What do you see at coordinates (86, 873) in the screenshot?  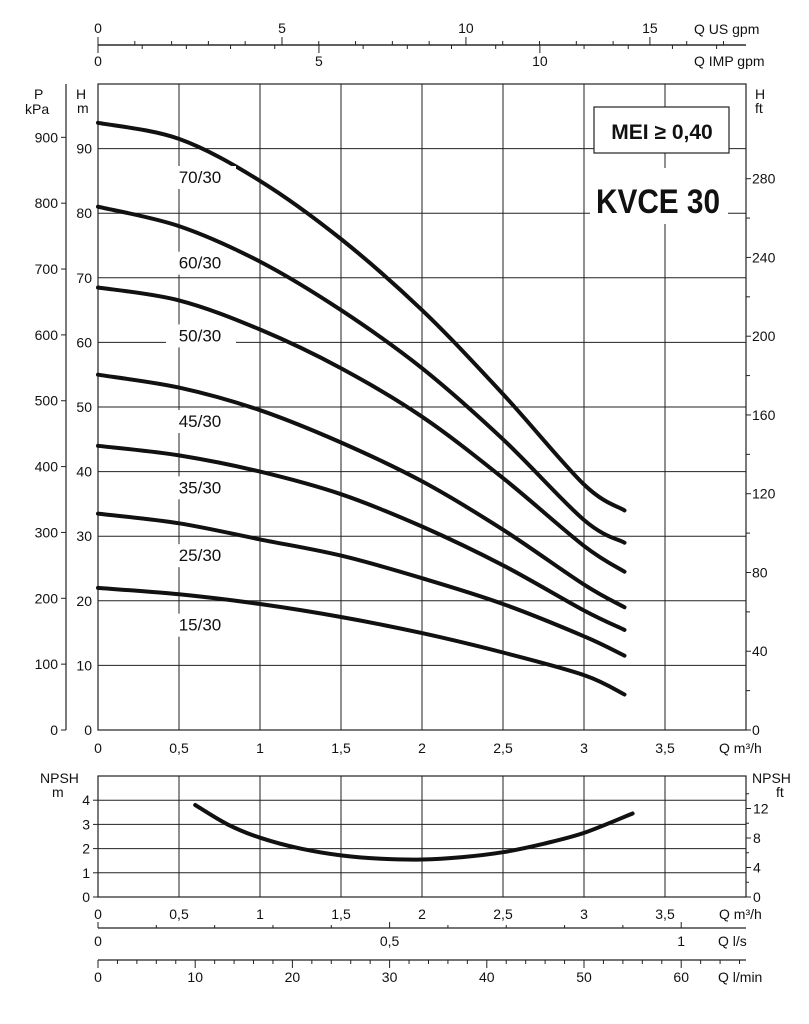 I see `npsh-m-tick-label: 1` at bounding box center [86, 873].